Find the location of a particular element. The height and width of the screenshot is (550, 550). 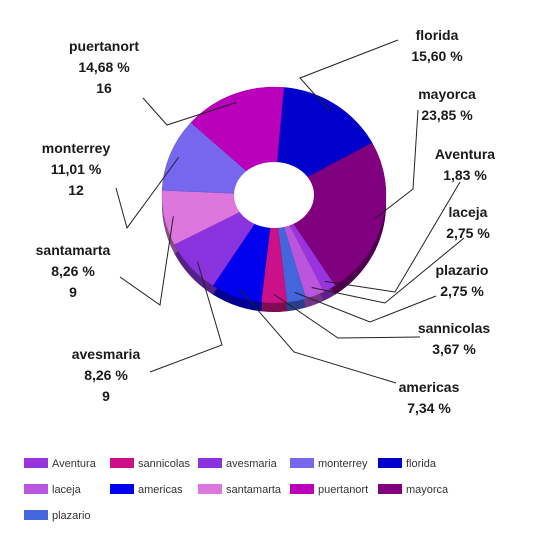

slice-mayorca is located at coordinates (330, 214).